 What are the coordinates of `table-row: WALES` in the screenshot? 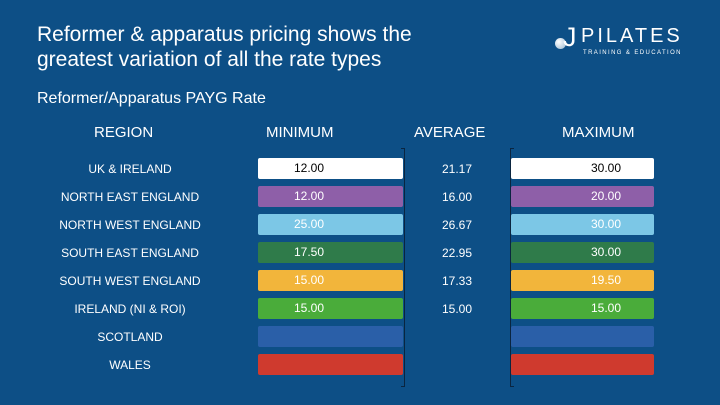 It's located at (360, 365).